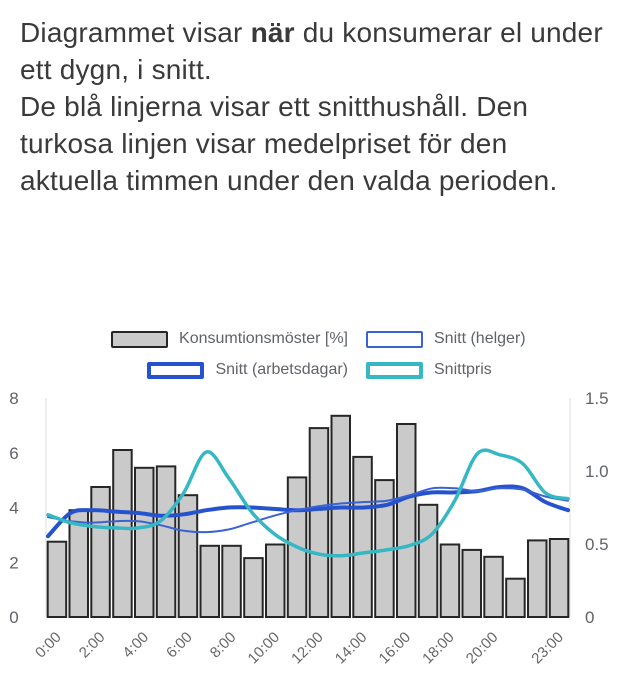  Describe the element at coordinates (13, 562) in the screenshot. I see `left-axis-tick-label: 2` at that location.